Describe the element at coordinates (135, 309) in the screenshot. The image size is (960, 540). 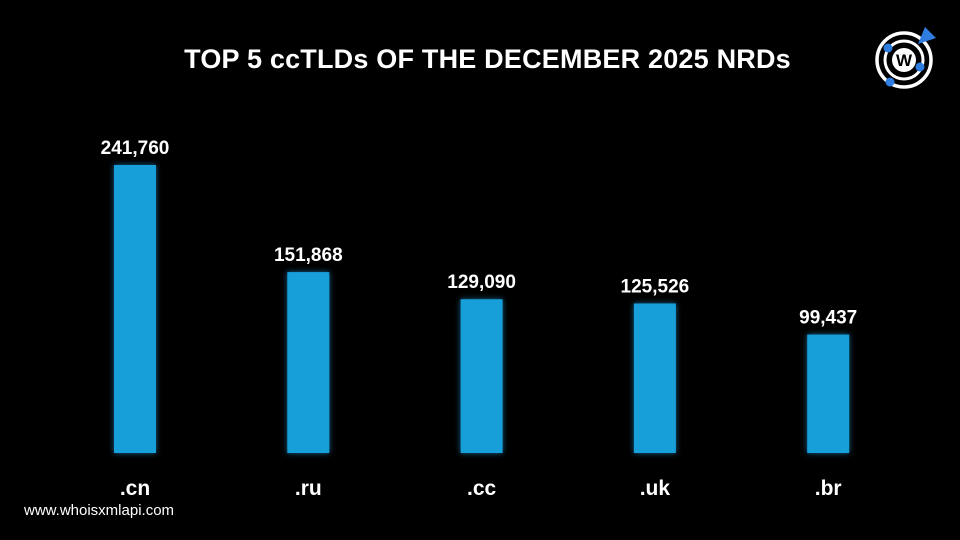
I see `bar-cn` at that location.